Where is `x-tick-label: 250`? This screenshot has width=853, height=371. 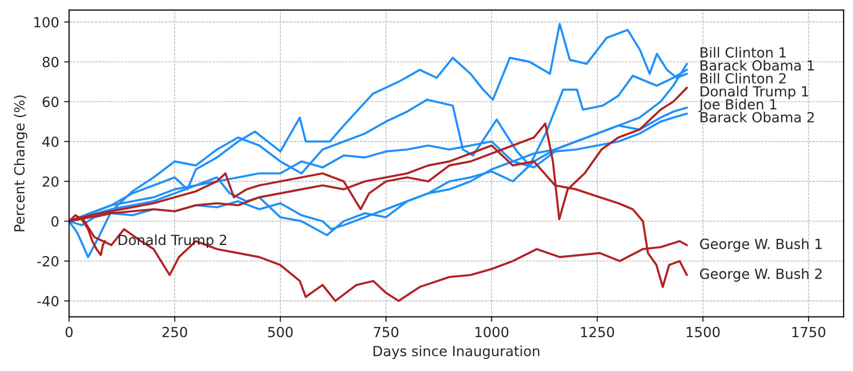 x-tick-label: 250 is located at coordinates (175, 332).